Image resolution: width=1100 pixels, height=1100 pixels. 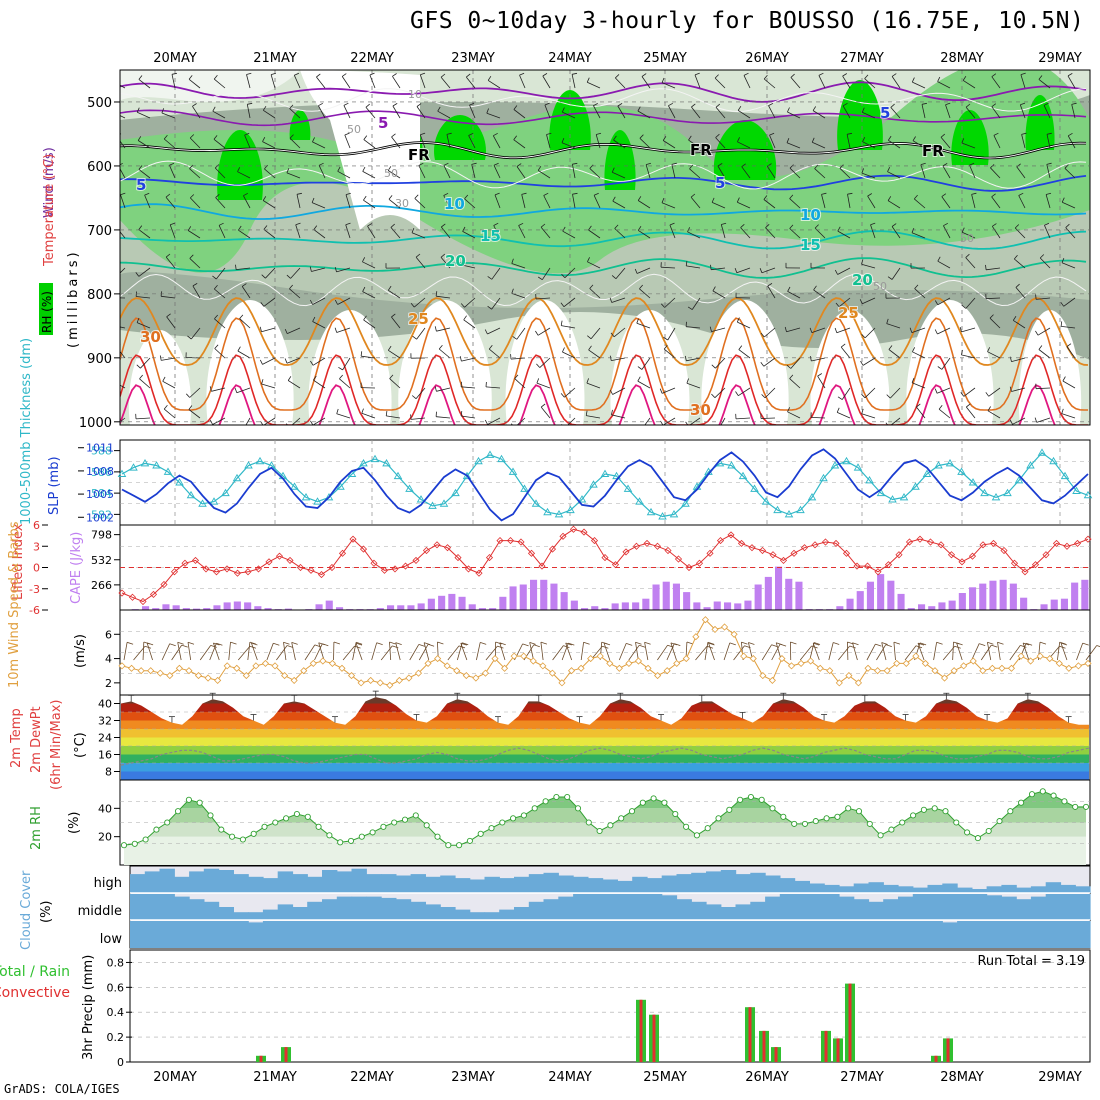 What do you see at coordinates (880, 286) in the screenshot?
I see `contour-label: 50` at bounding box center [880, 286].